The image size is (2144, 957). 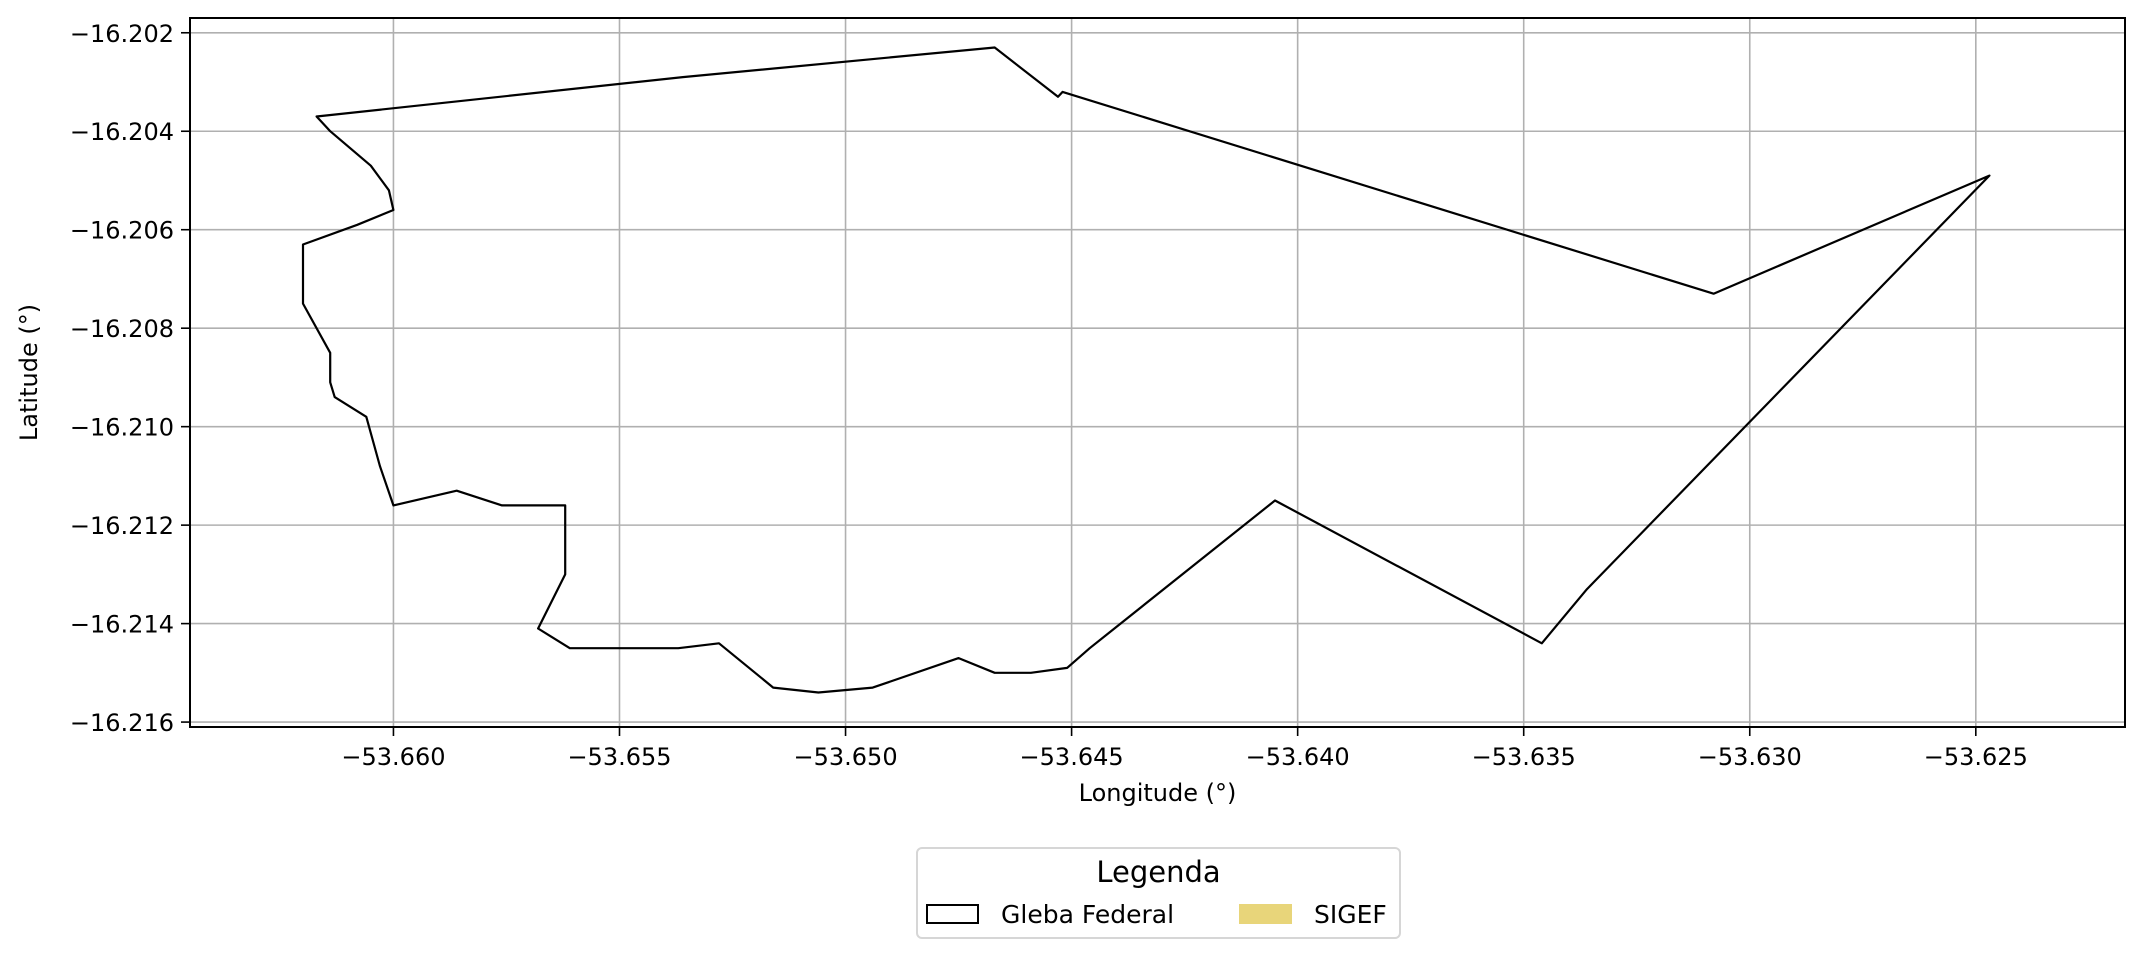 What do you see at coordinates (1265, 914) in the screenshot?
I see `legend-swatch-sigef` at bounding box center [1265, 914].